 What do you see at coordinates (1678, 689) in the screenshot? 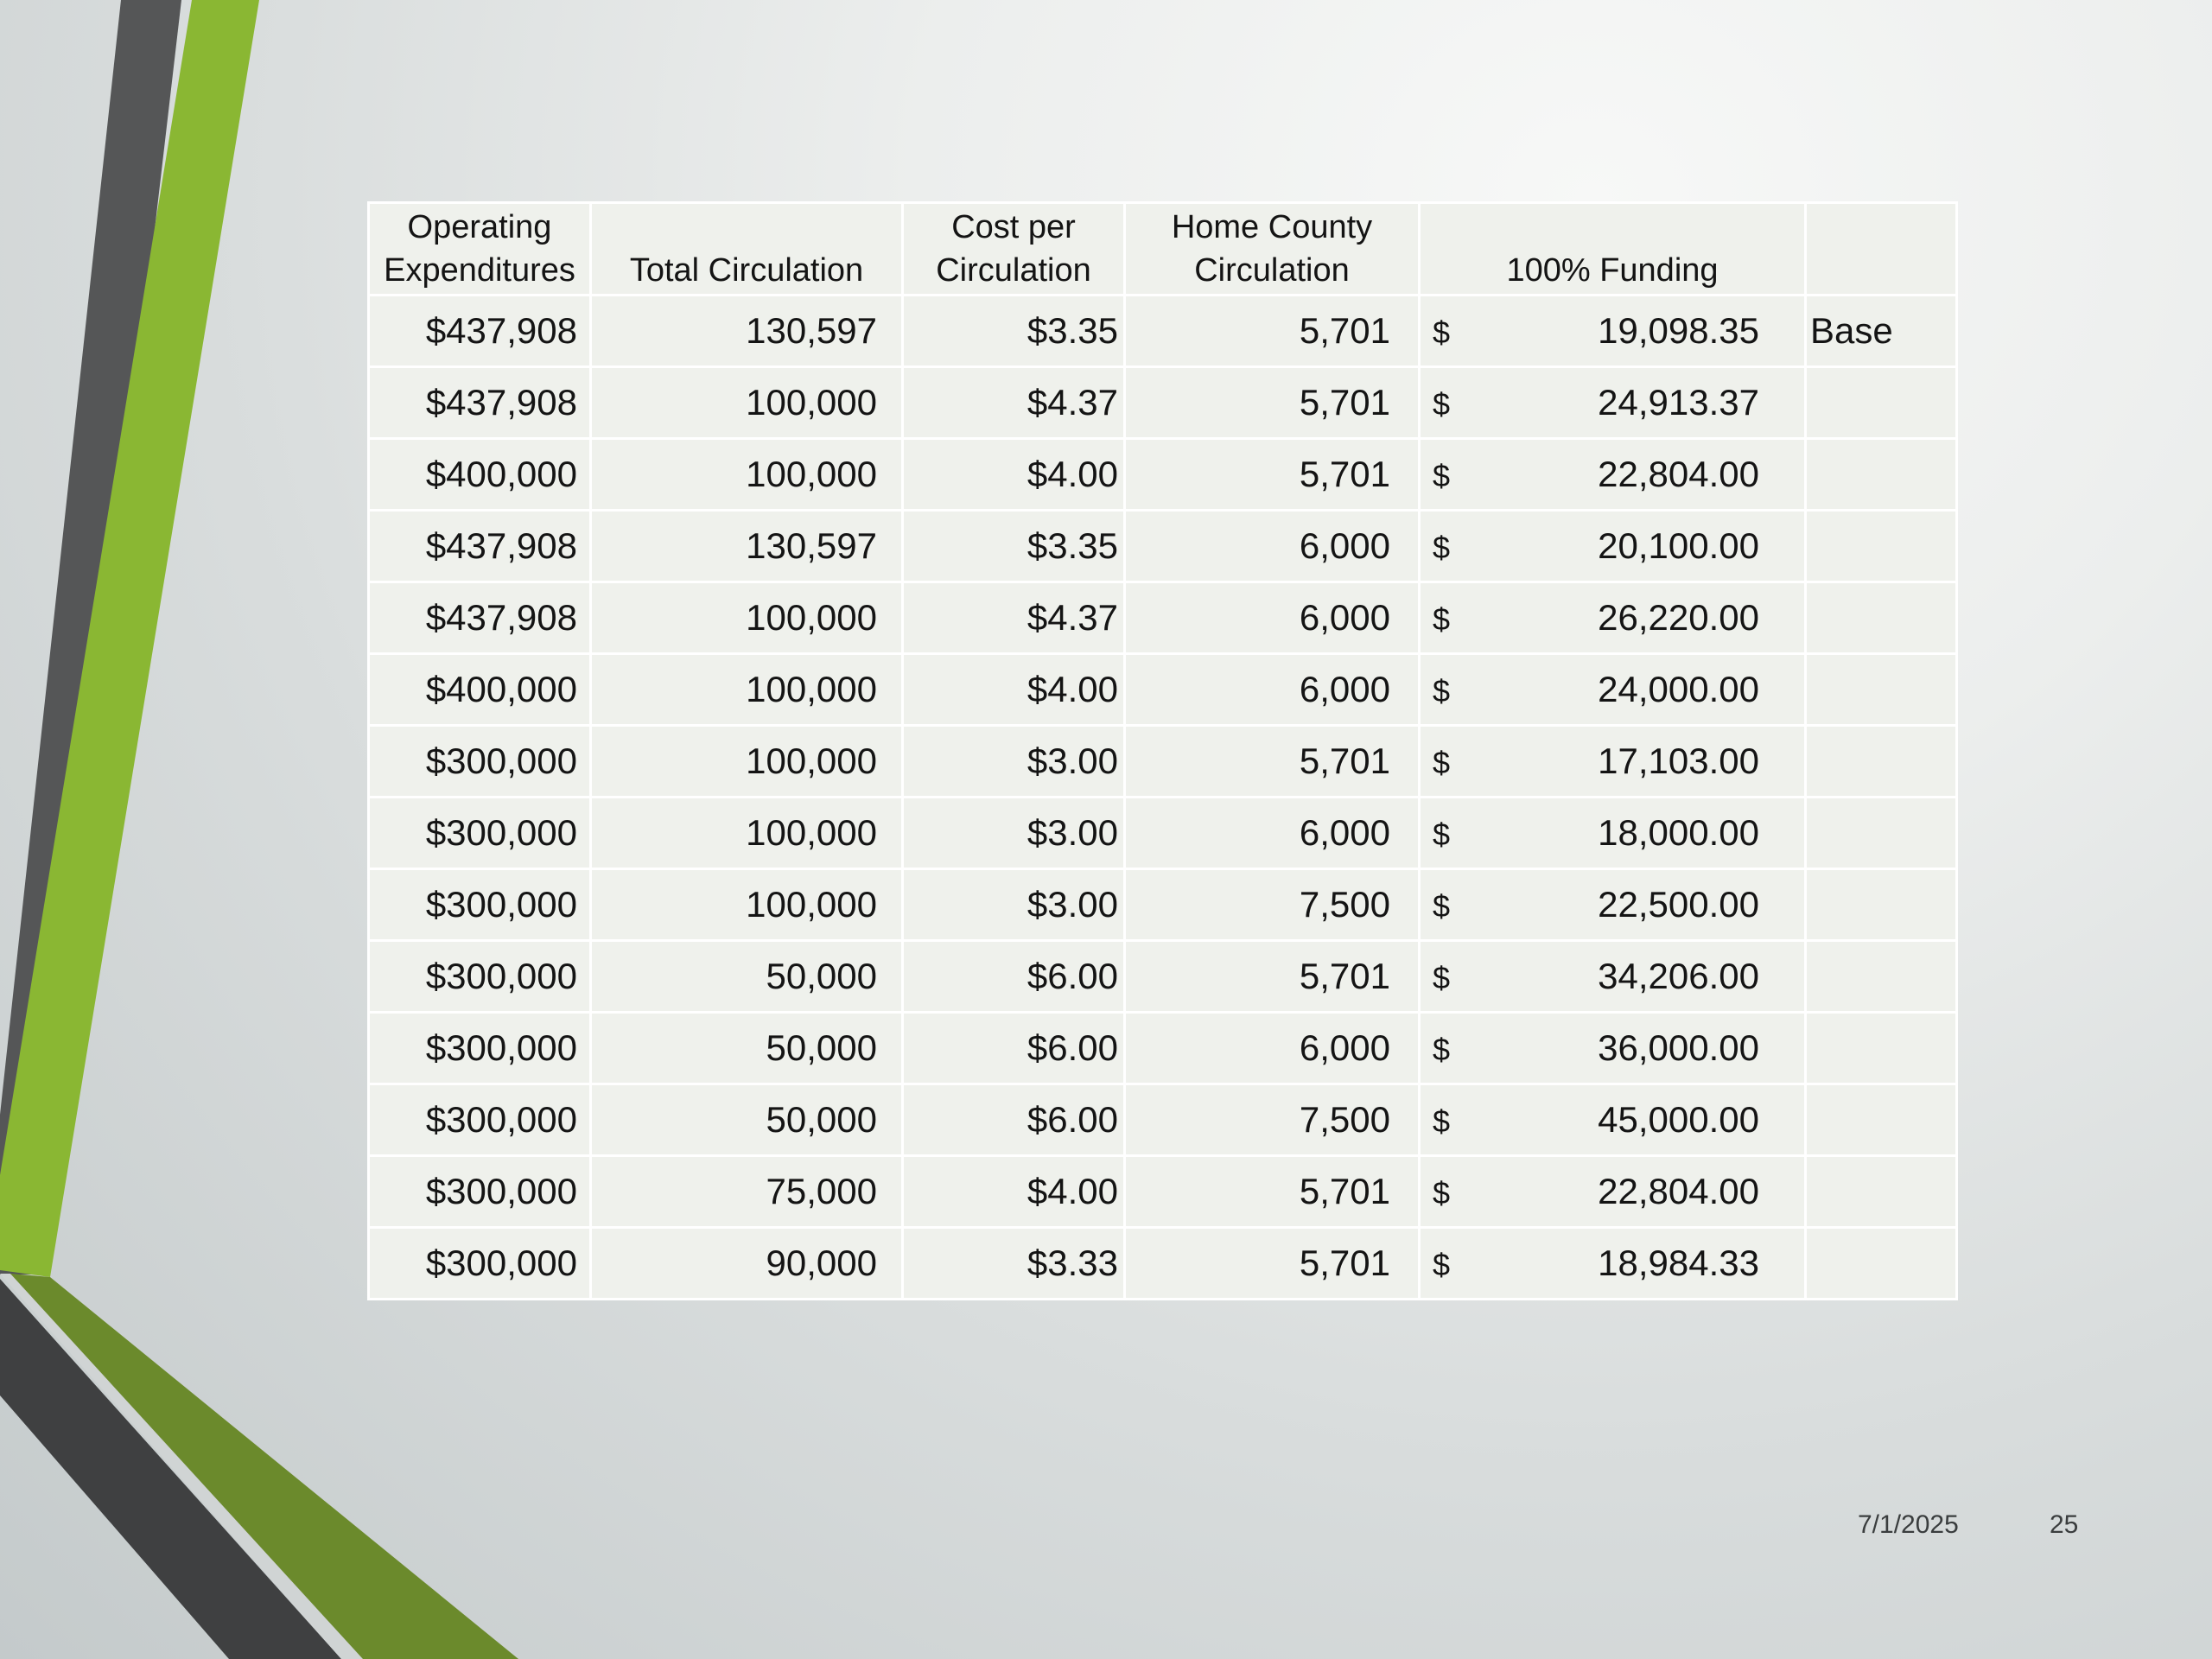
I see `funding-amount: 24,000.00` at bounding box center [1678, 689].